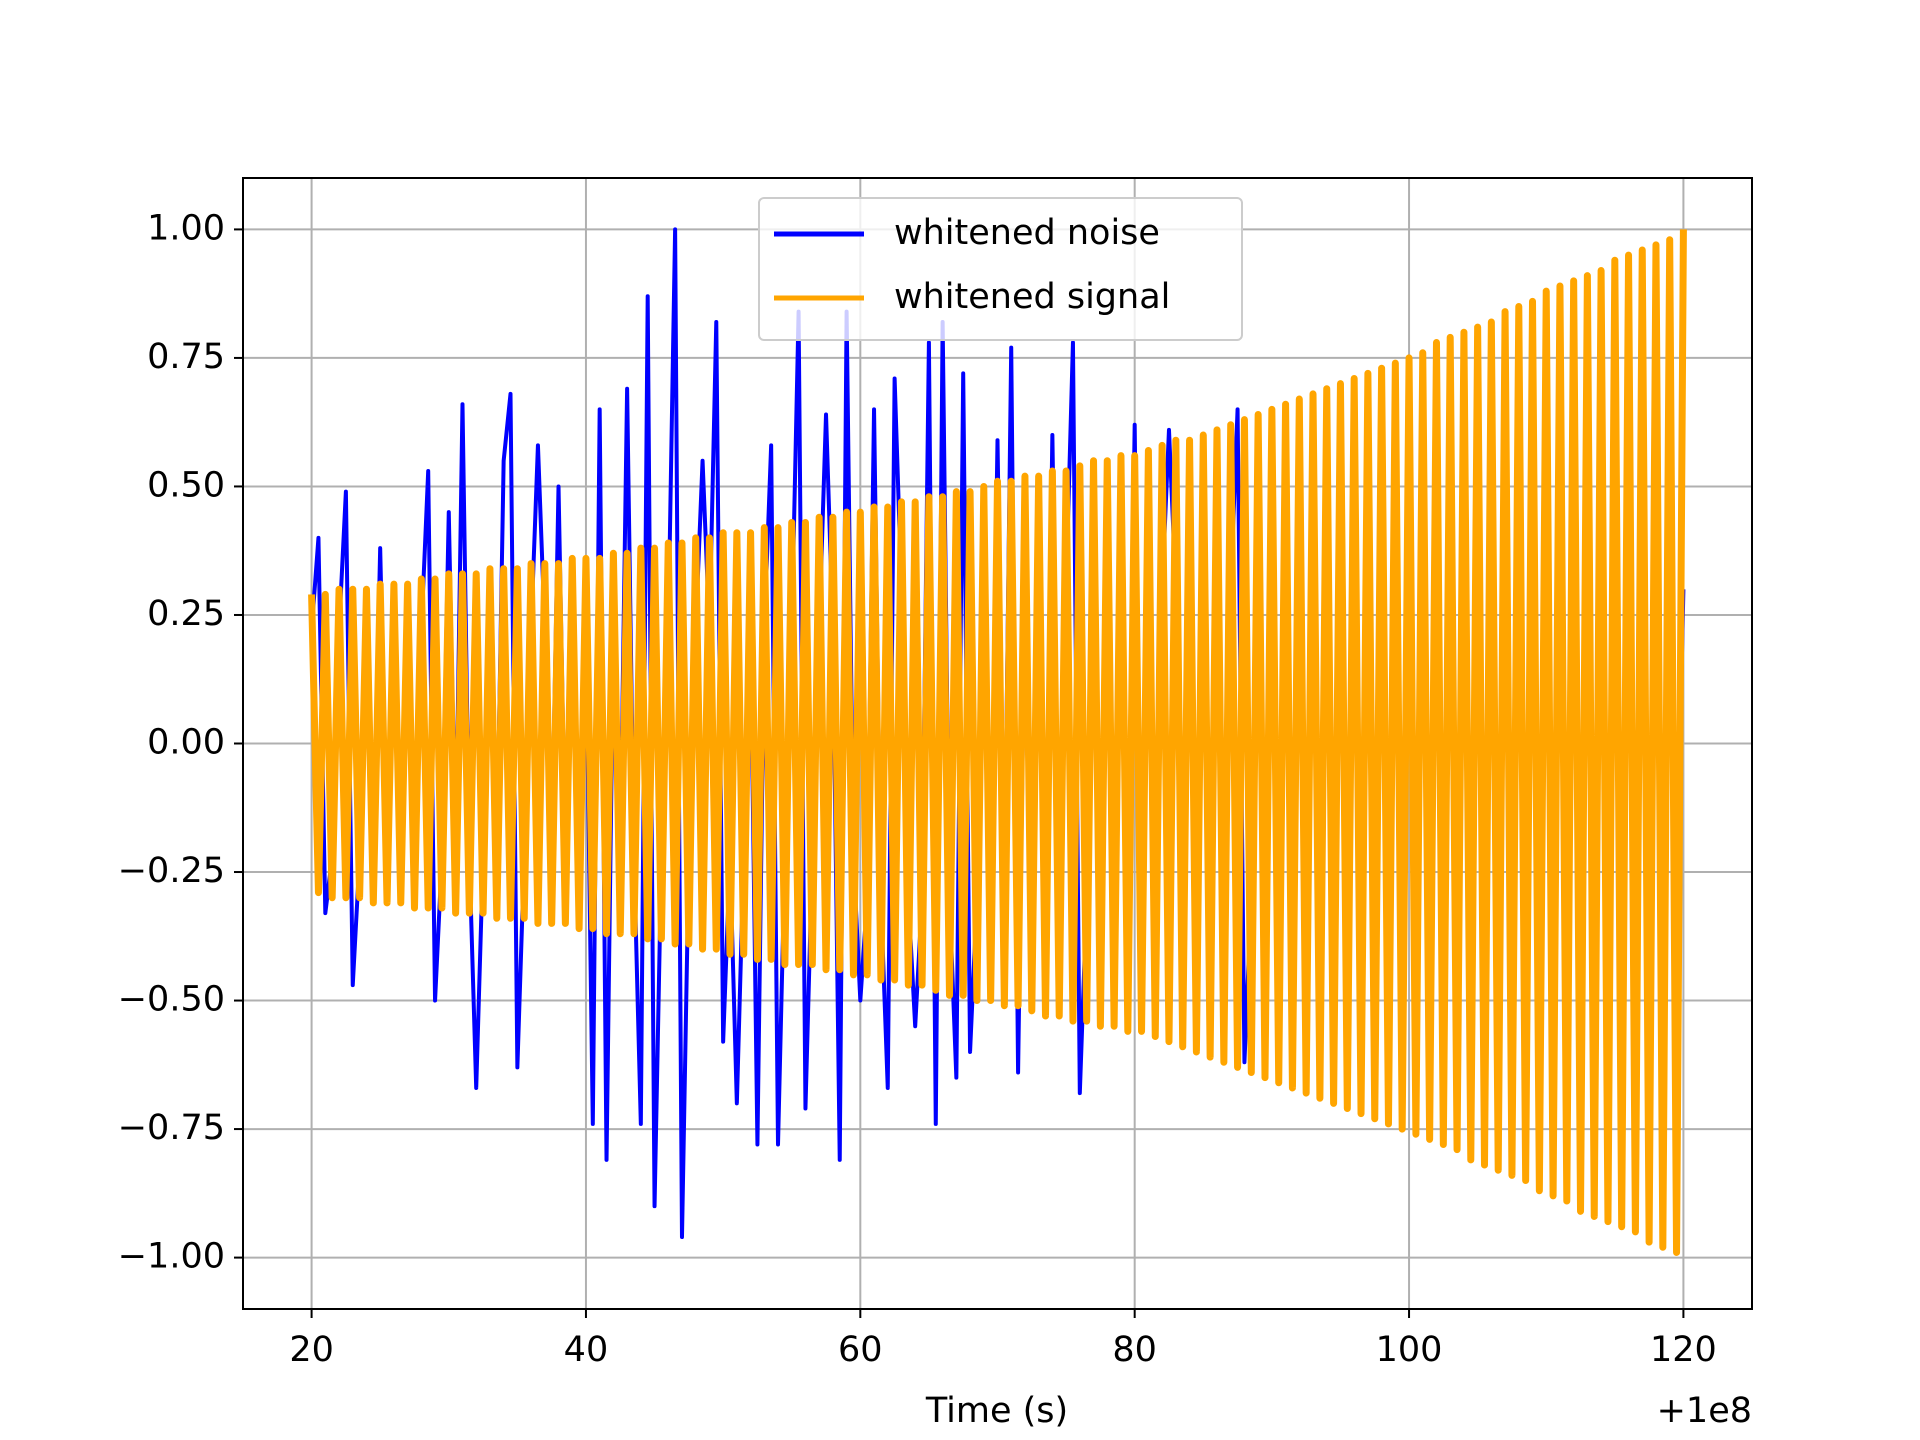 The width and height of the screenshot is (1920, 1440). Describe the element at coordinates (186, 614) in the screenshot. I see `y-tick-label: 0.25` at that location.